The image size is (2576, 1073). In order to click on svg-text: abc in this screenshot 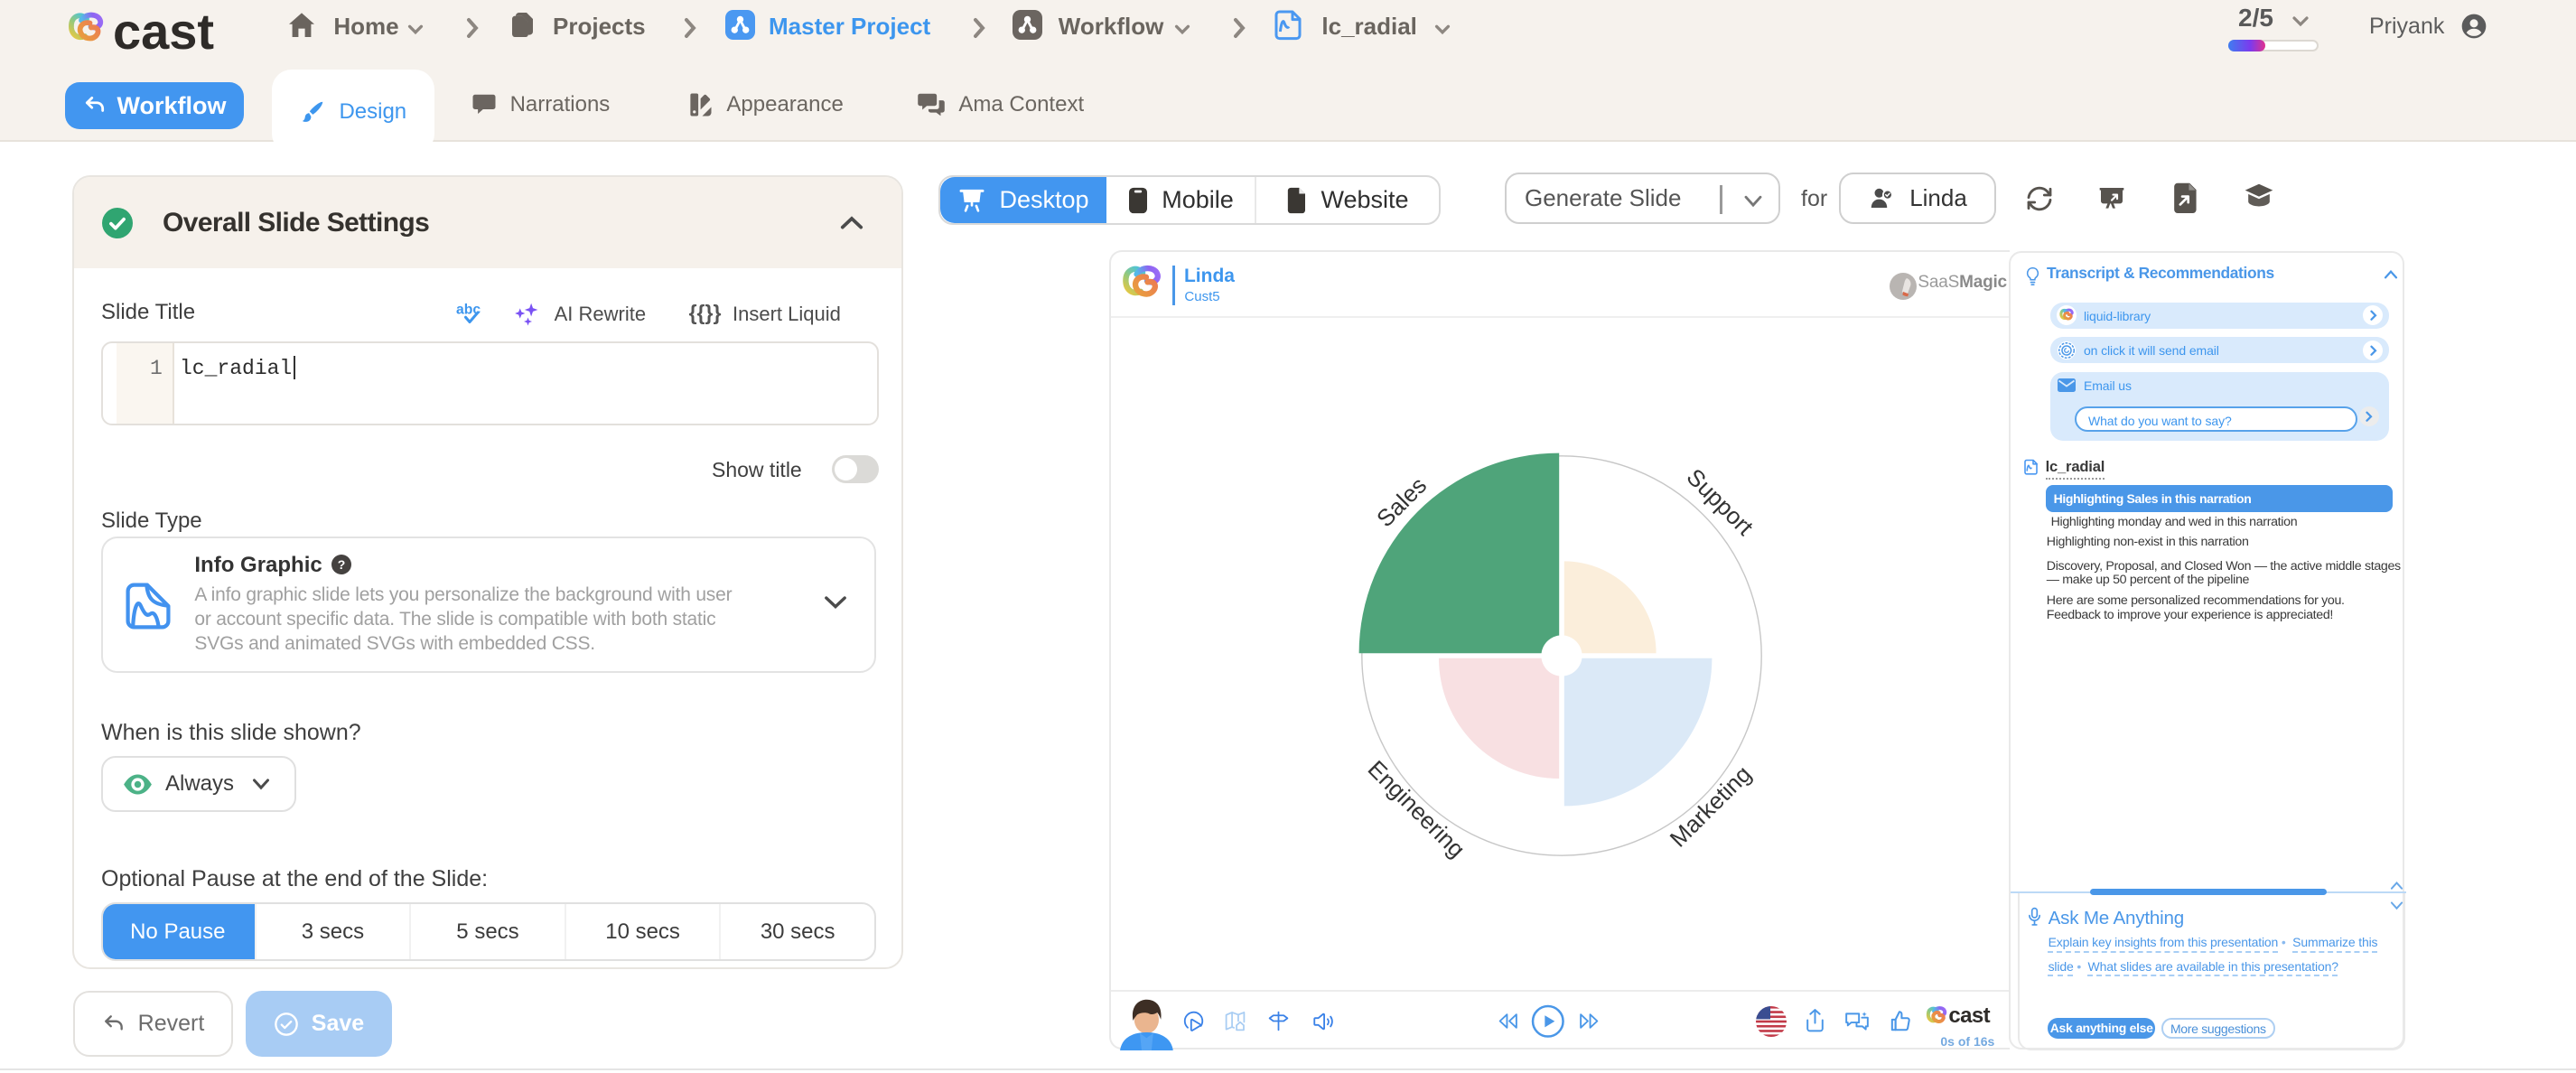, I will do `click(468, 310)`.